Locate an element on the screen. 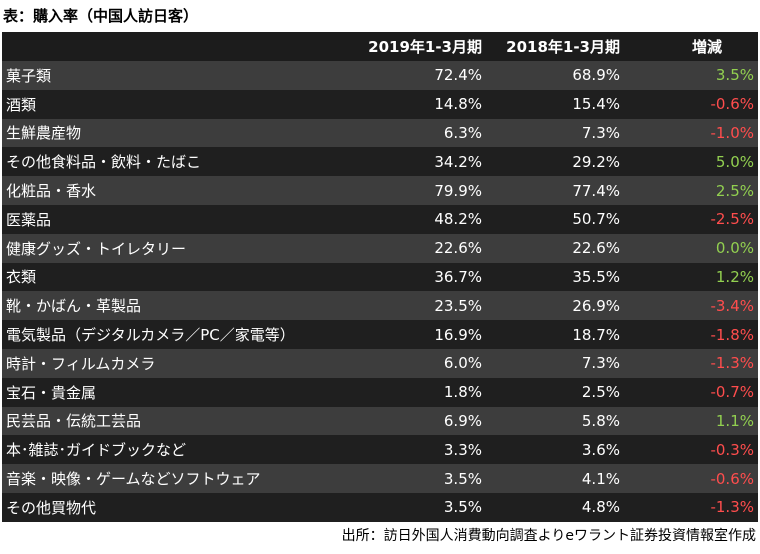 Image resolution: width=760 pixels, height=554 pixels. row-value-2018: 68.9% is located at coordinates (596, 75).